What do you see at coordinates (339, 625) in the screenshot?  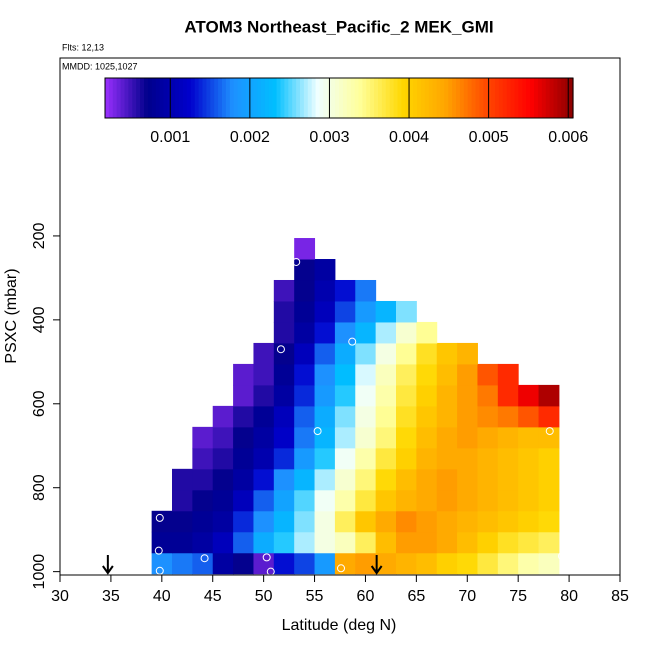 I see `x-axis-label: Latitude (deg N)` at bounding box center [339, 625].